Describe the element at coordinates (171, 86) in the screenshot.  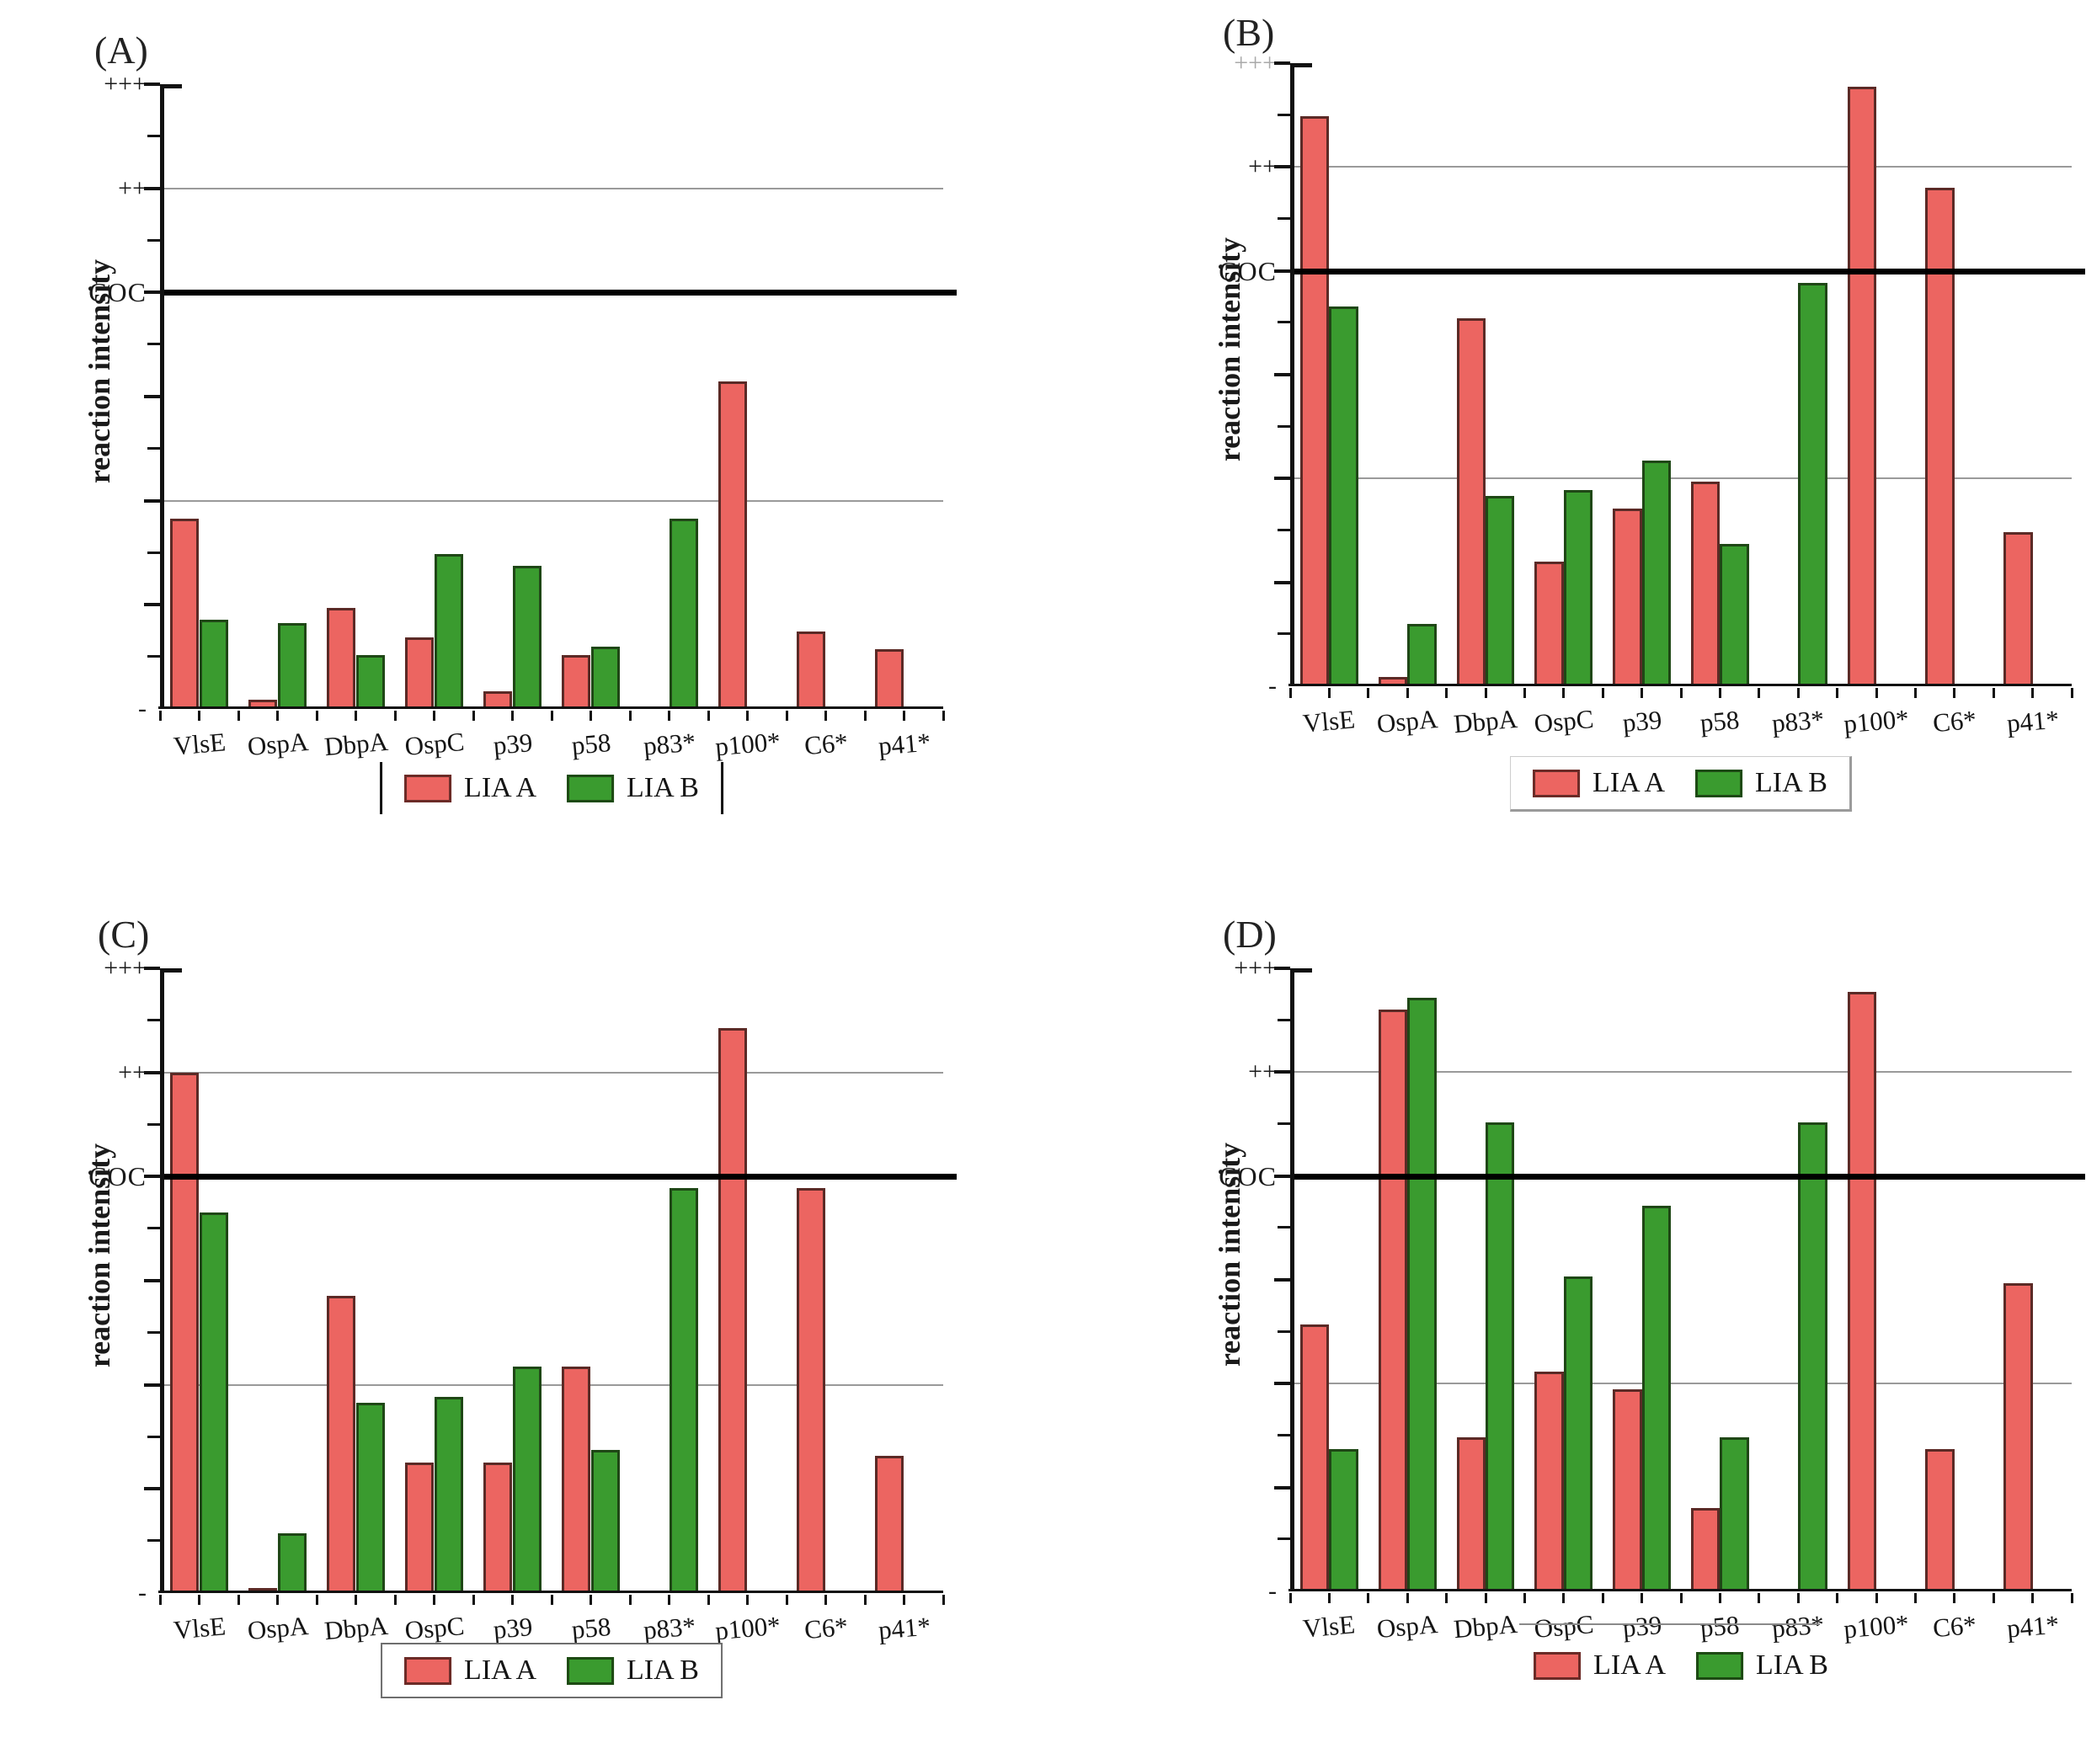
I see `y-axis-top-cap` at that location.